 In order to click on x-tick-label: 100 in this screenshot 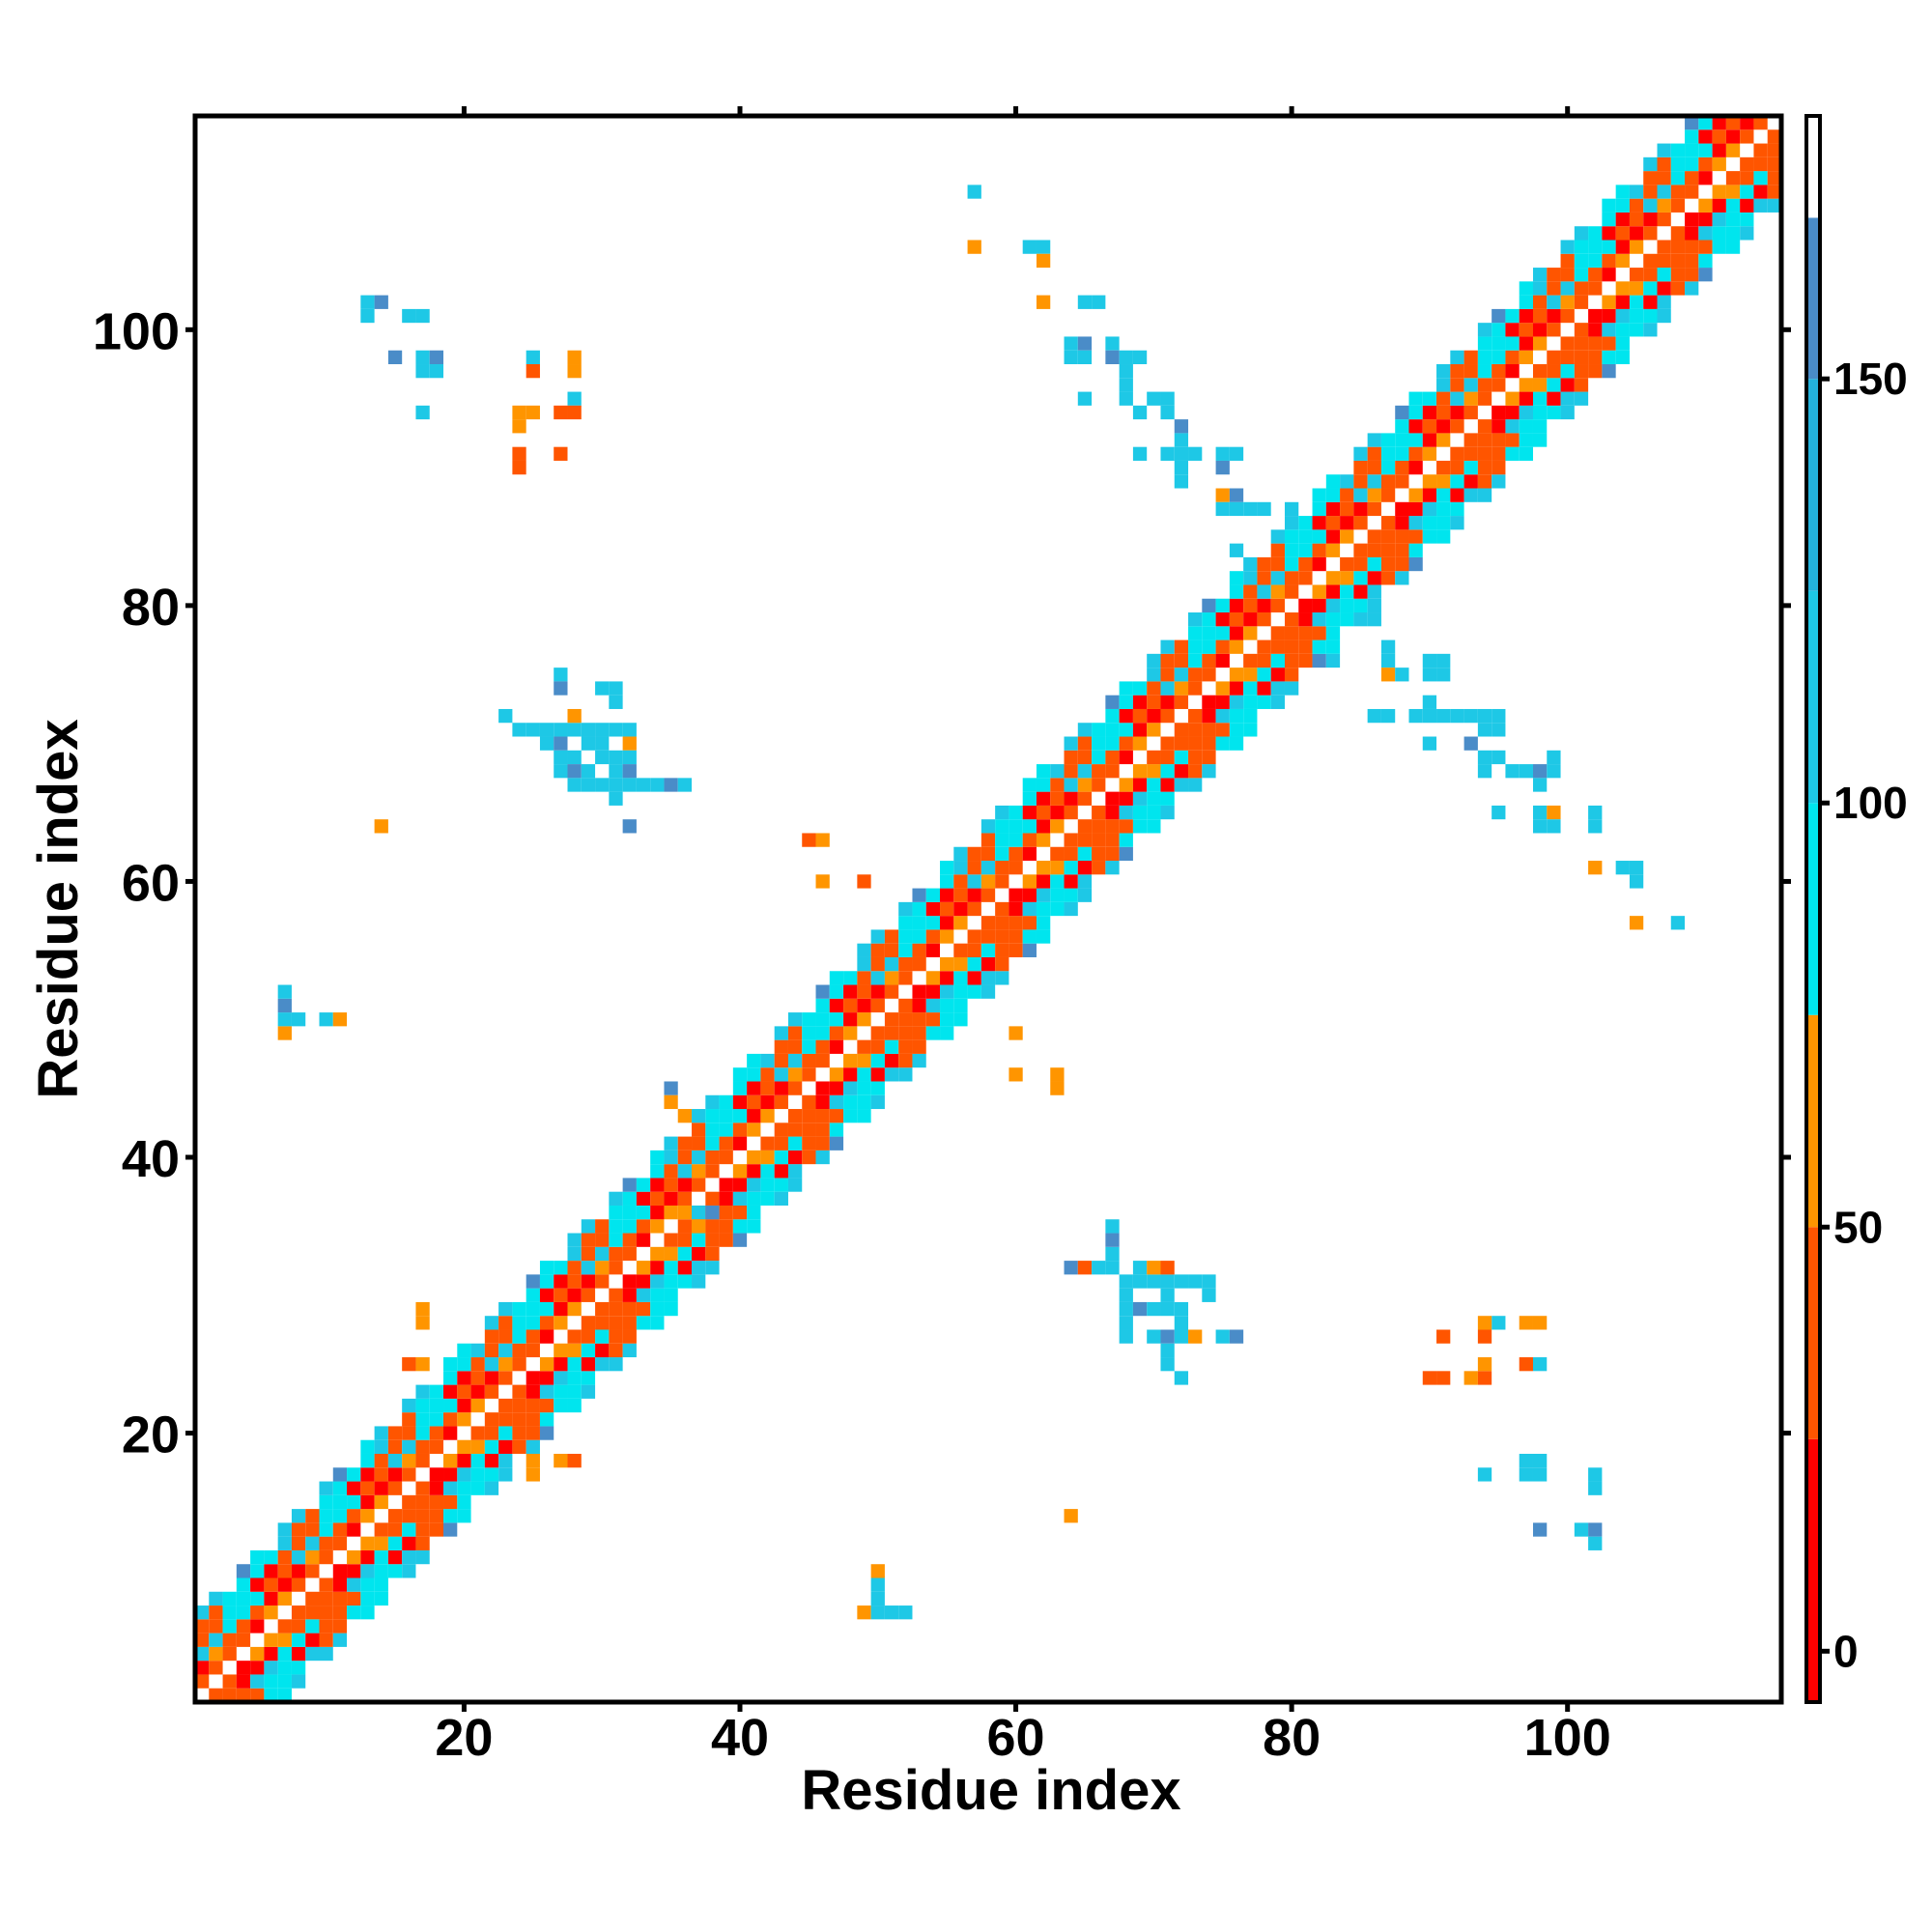, I will do `click(1567, 1738)`.